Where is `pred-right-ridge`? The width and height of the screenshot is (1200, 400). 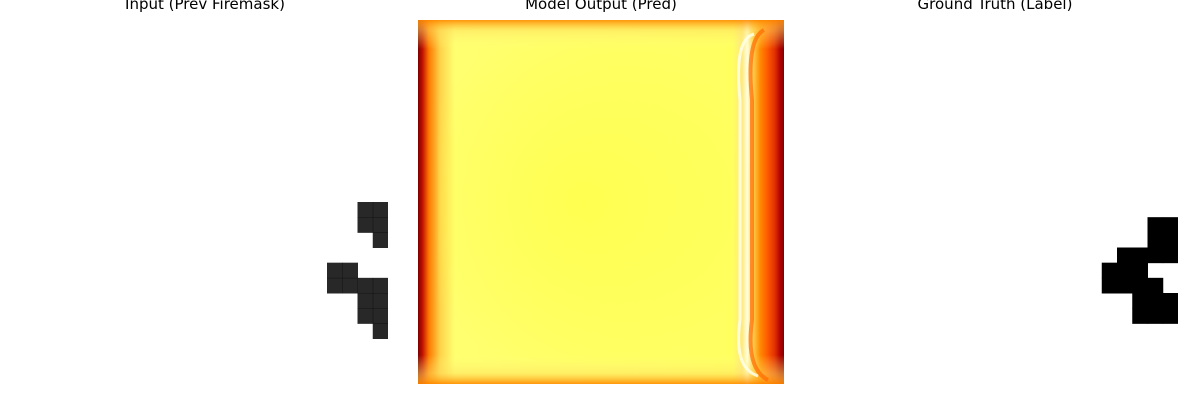 pred-right-ridge is located at coordinates (748, 205).